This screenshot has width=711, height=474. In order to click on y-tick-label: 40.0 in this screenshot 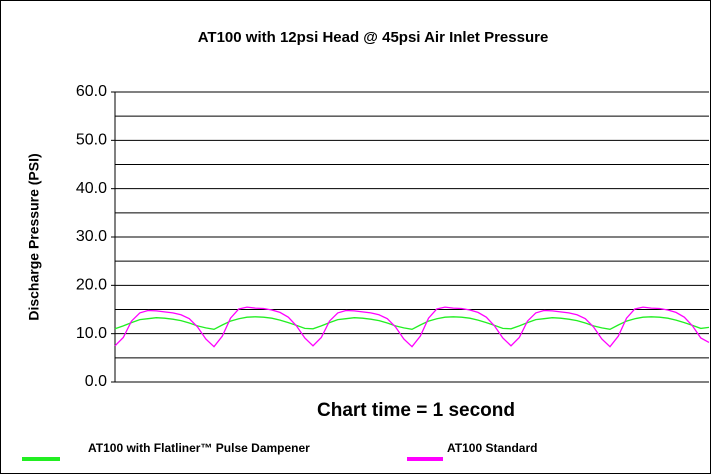, I will do `click(91, 188)`.